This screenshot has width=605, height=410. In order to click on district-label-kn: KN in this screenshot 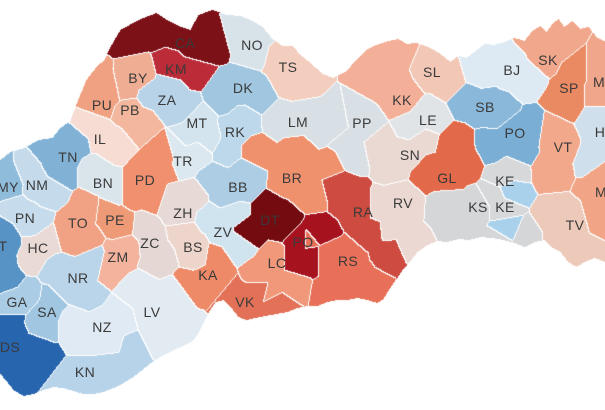, I will do `click(85, 372)`.